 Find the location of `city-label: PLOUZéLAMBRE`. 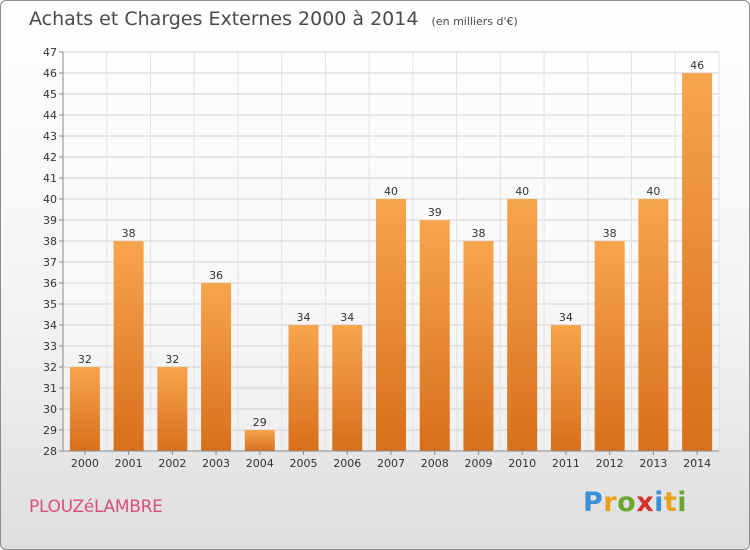

city-label: PLOUZéLAMBRE is located at coordinates (96, 507).